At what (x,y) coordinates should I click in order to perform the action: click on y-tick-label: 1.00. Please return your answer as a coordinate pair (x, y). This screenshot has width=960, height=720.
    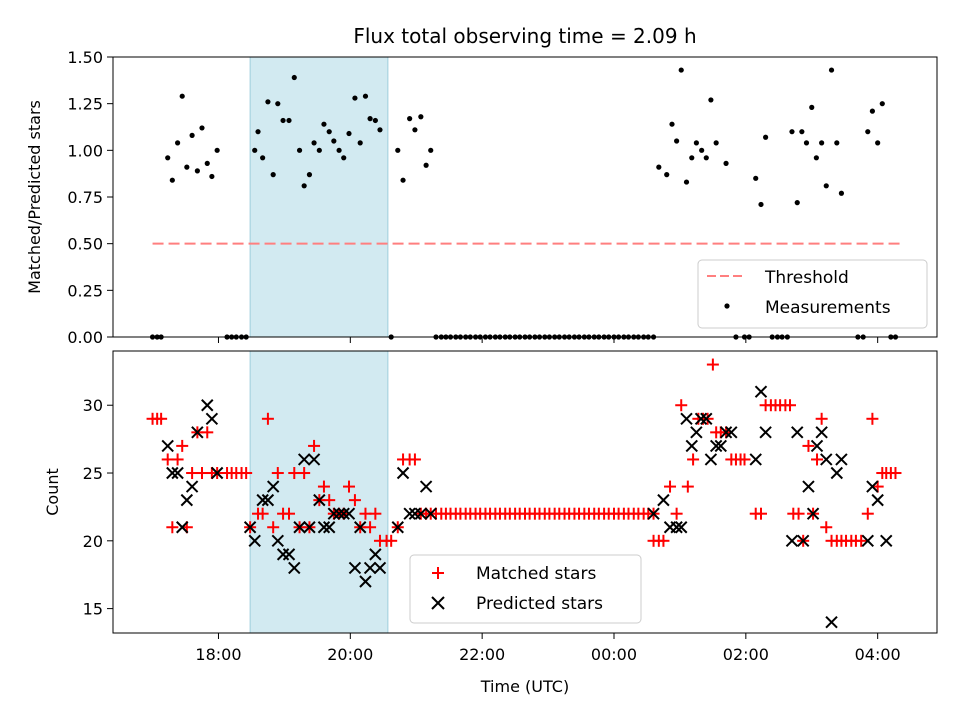
    Looking at the image, I should click on (85, 150).